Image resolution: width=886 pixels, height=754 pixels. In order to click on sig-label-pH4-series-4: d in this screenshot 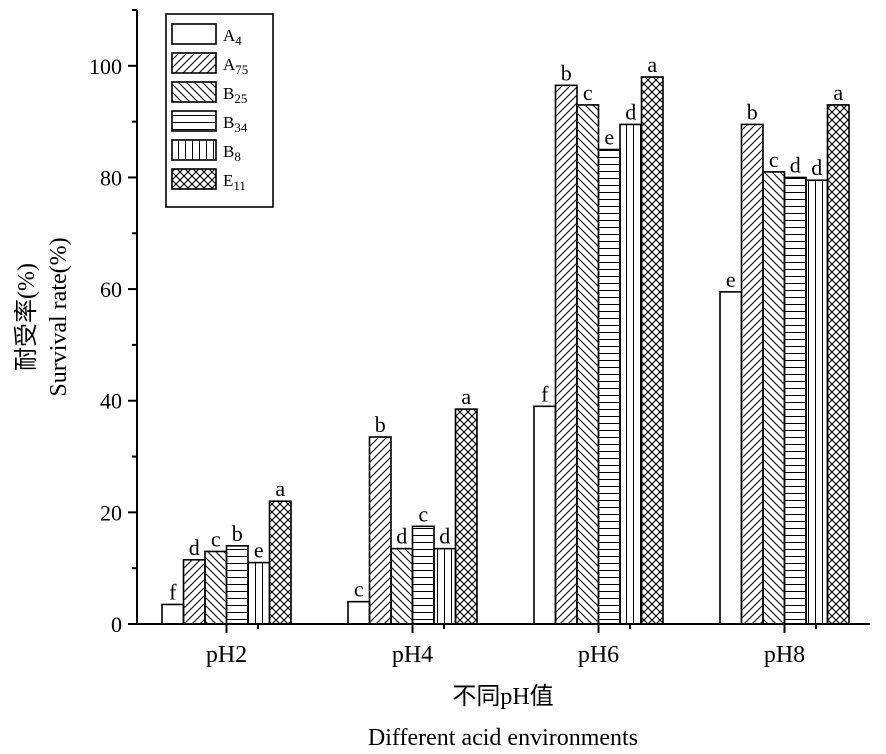, I will do `click(444, 536)`.